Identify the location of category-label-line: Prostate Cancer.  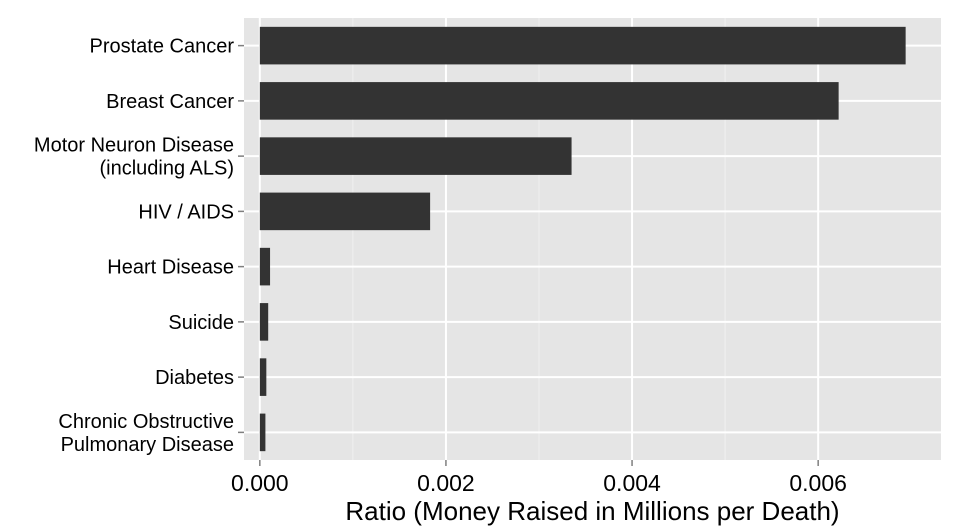
(161, 47).